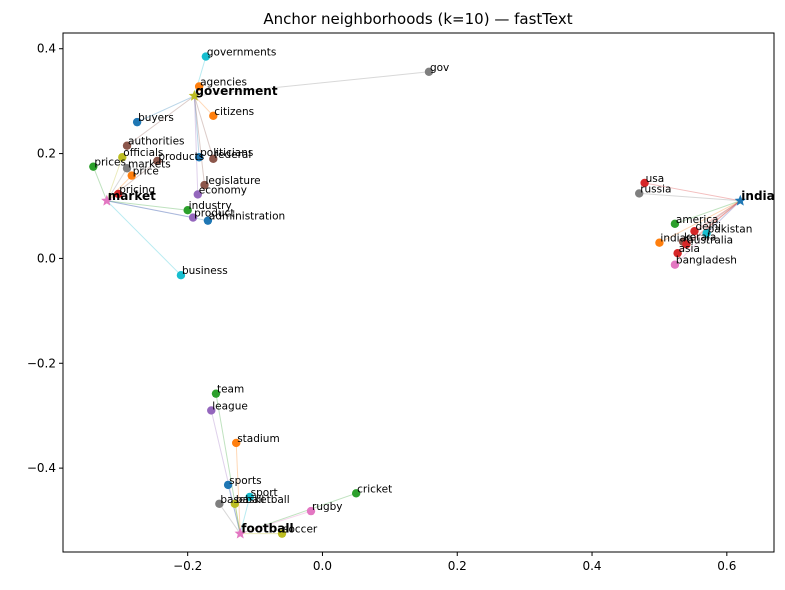 The image size is (785, 590). Describe the element at coordinates (258, 439) in the screenshot. I see `neighbor-label: stadium` at that location.